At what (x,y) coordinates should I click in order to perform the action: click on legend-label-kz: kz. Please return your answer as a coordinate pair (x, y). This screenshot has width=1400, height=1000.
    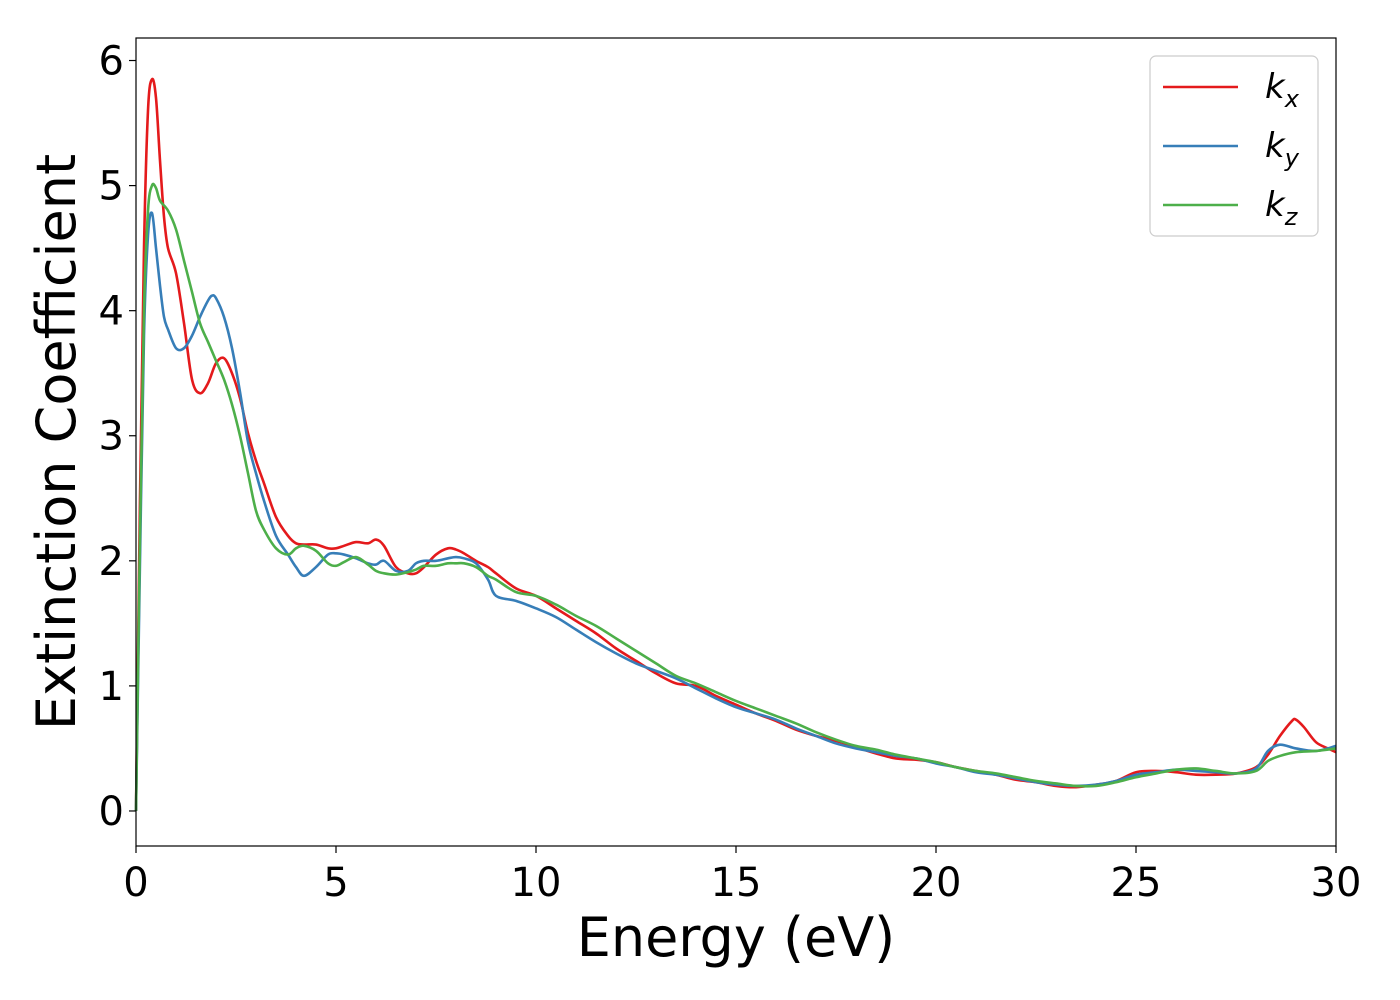
    Looking at the image, I should click on (1282, 208).